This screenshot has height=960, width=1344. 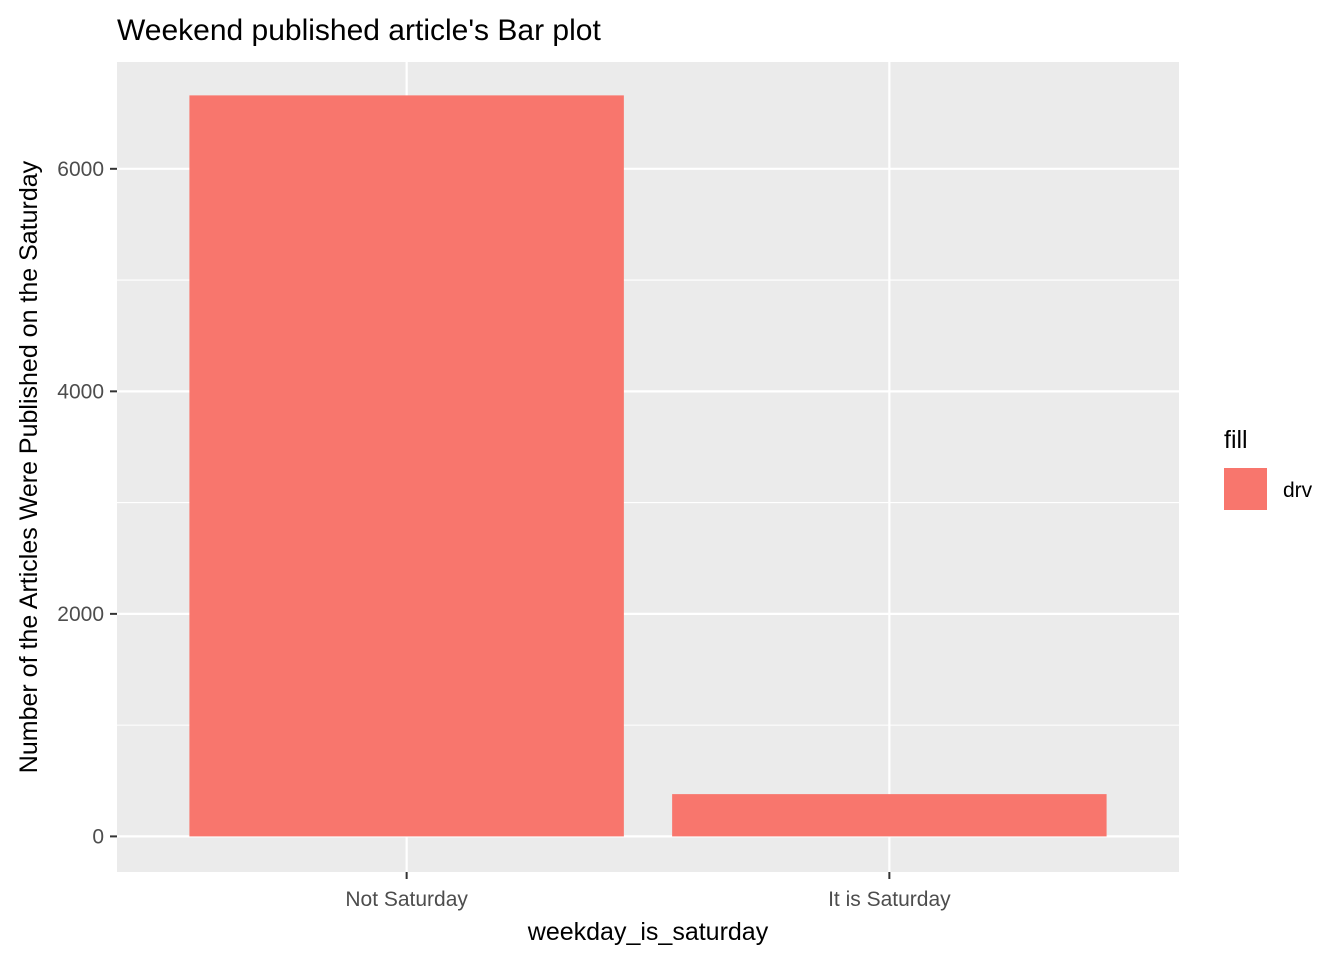 What do you see at coordinates (80, 614) in the screenshot?
I see `y-tick-label: 2000` at bounding box center [80, 614].